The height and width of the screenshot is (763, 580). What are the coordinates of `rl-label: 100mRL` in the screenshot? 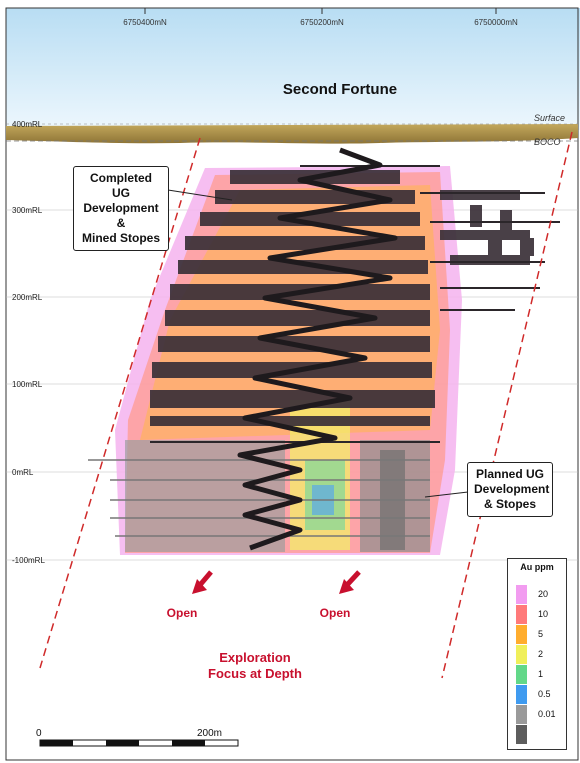 It's located at (27, 384).